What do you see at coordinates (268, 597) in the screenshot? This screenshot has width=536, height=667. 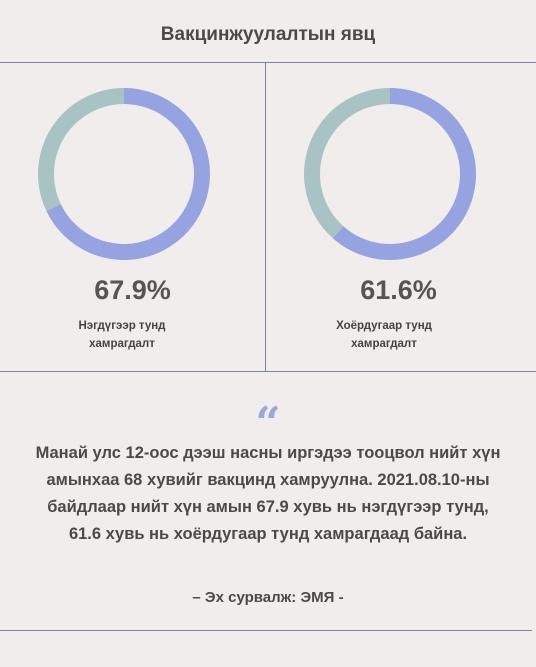 I see `source-note: – Эх сурвалж: ЭМЯ -` at bounding box center [268, 597].